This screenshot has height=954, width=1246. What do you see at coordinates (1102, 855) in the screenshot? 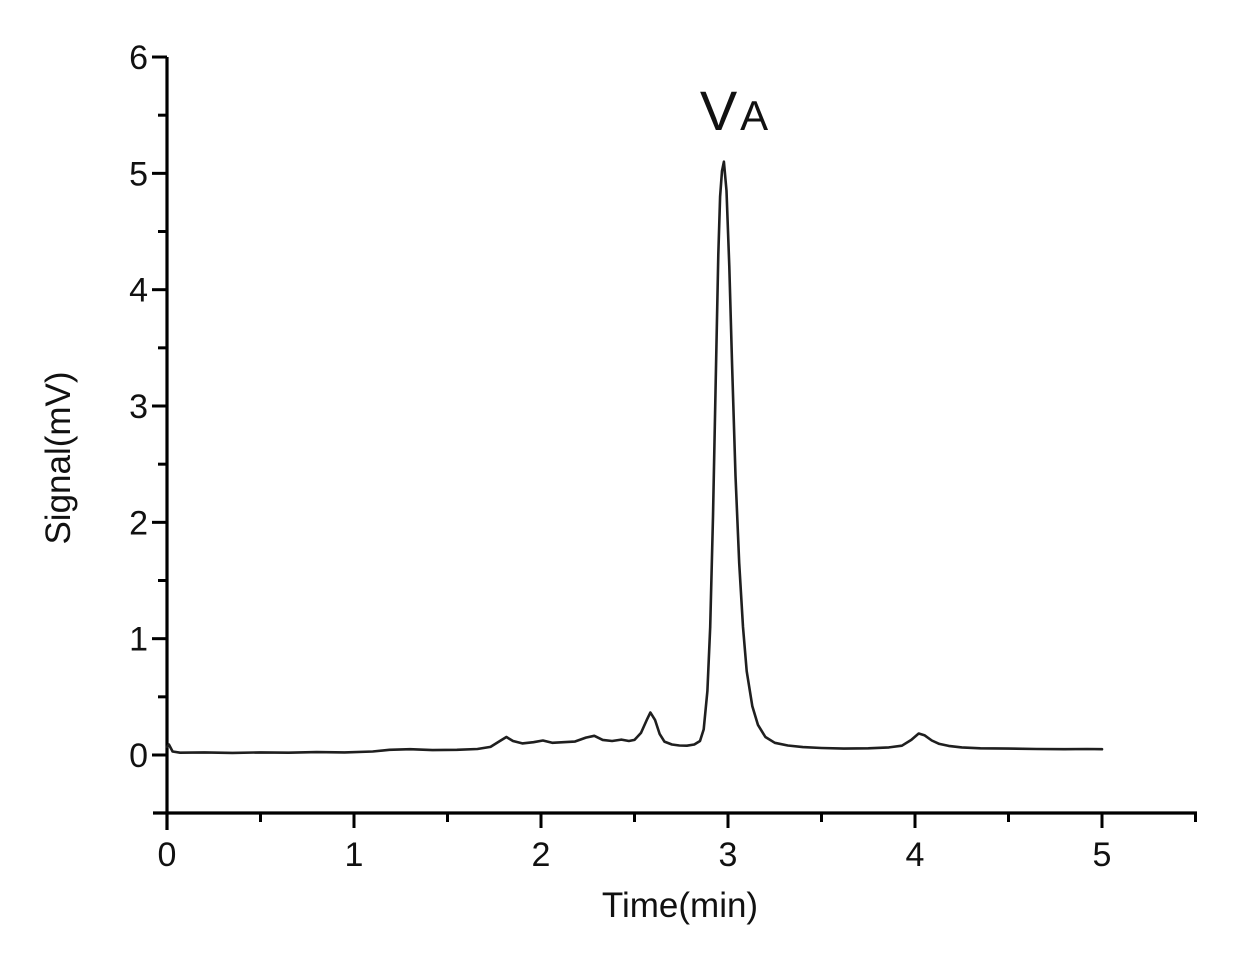
I see `x-tick-label: 5` at bounding box center [1102, 855].